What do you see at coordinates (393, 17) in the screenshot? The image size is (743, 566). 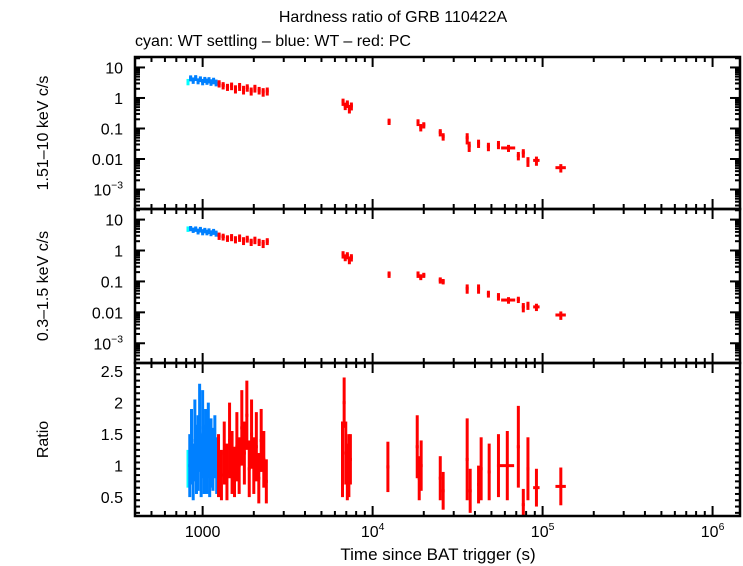 I see `chart-title: Hardness ratio of GRB 110422A` at bounding box center [393, 17].